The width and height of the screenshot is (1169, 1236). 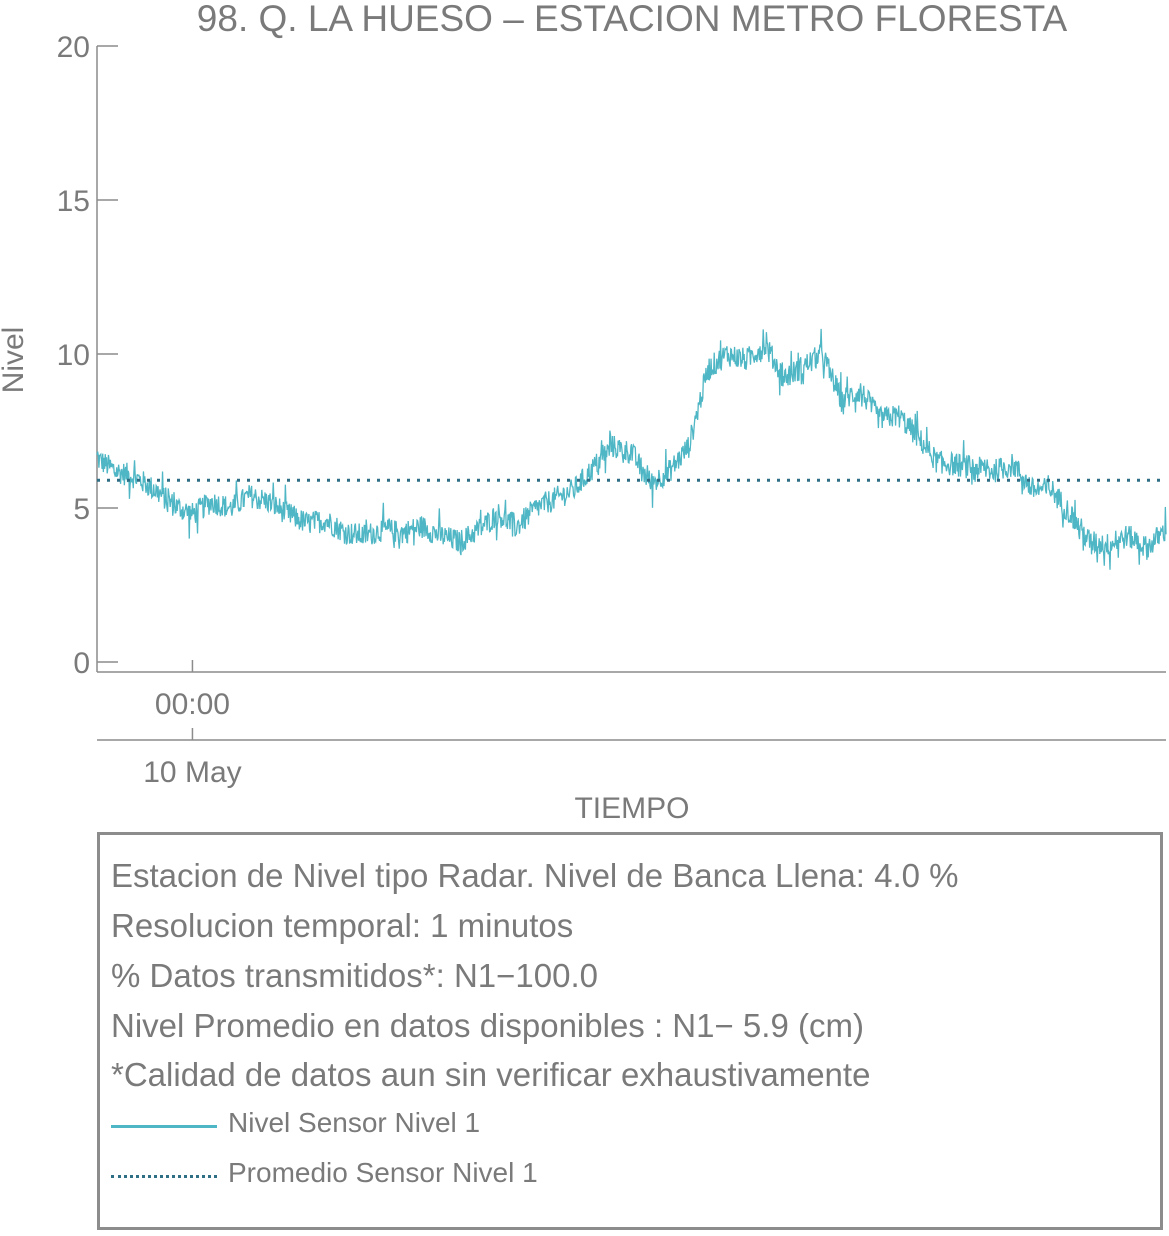 I want to click on info-line-resolution: Resolucion temporal: 1 minutos, so click(x=342, y=925).